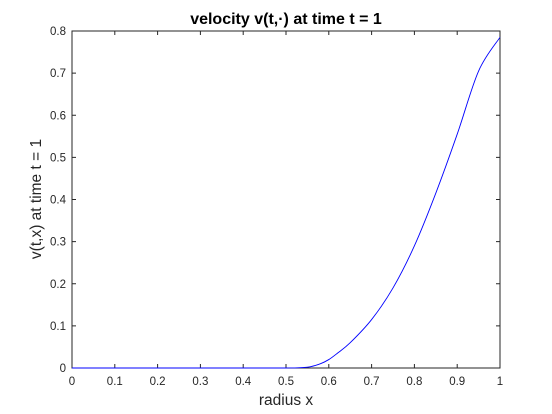 The width and height of the screenshot is (552, 414). Describe the element at coordinates (36, 199) in the screenshot. I see `y-axis-label: v(t,x) at time t = 1` at that location.